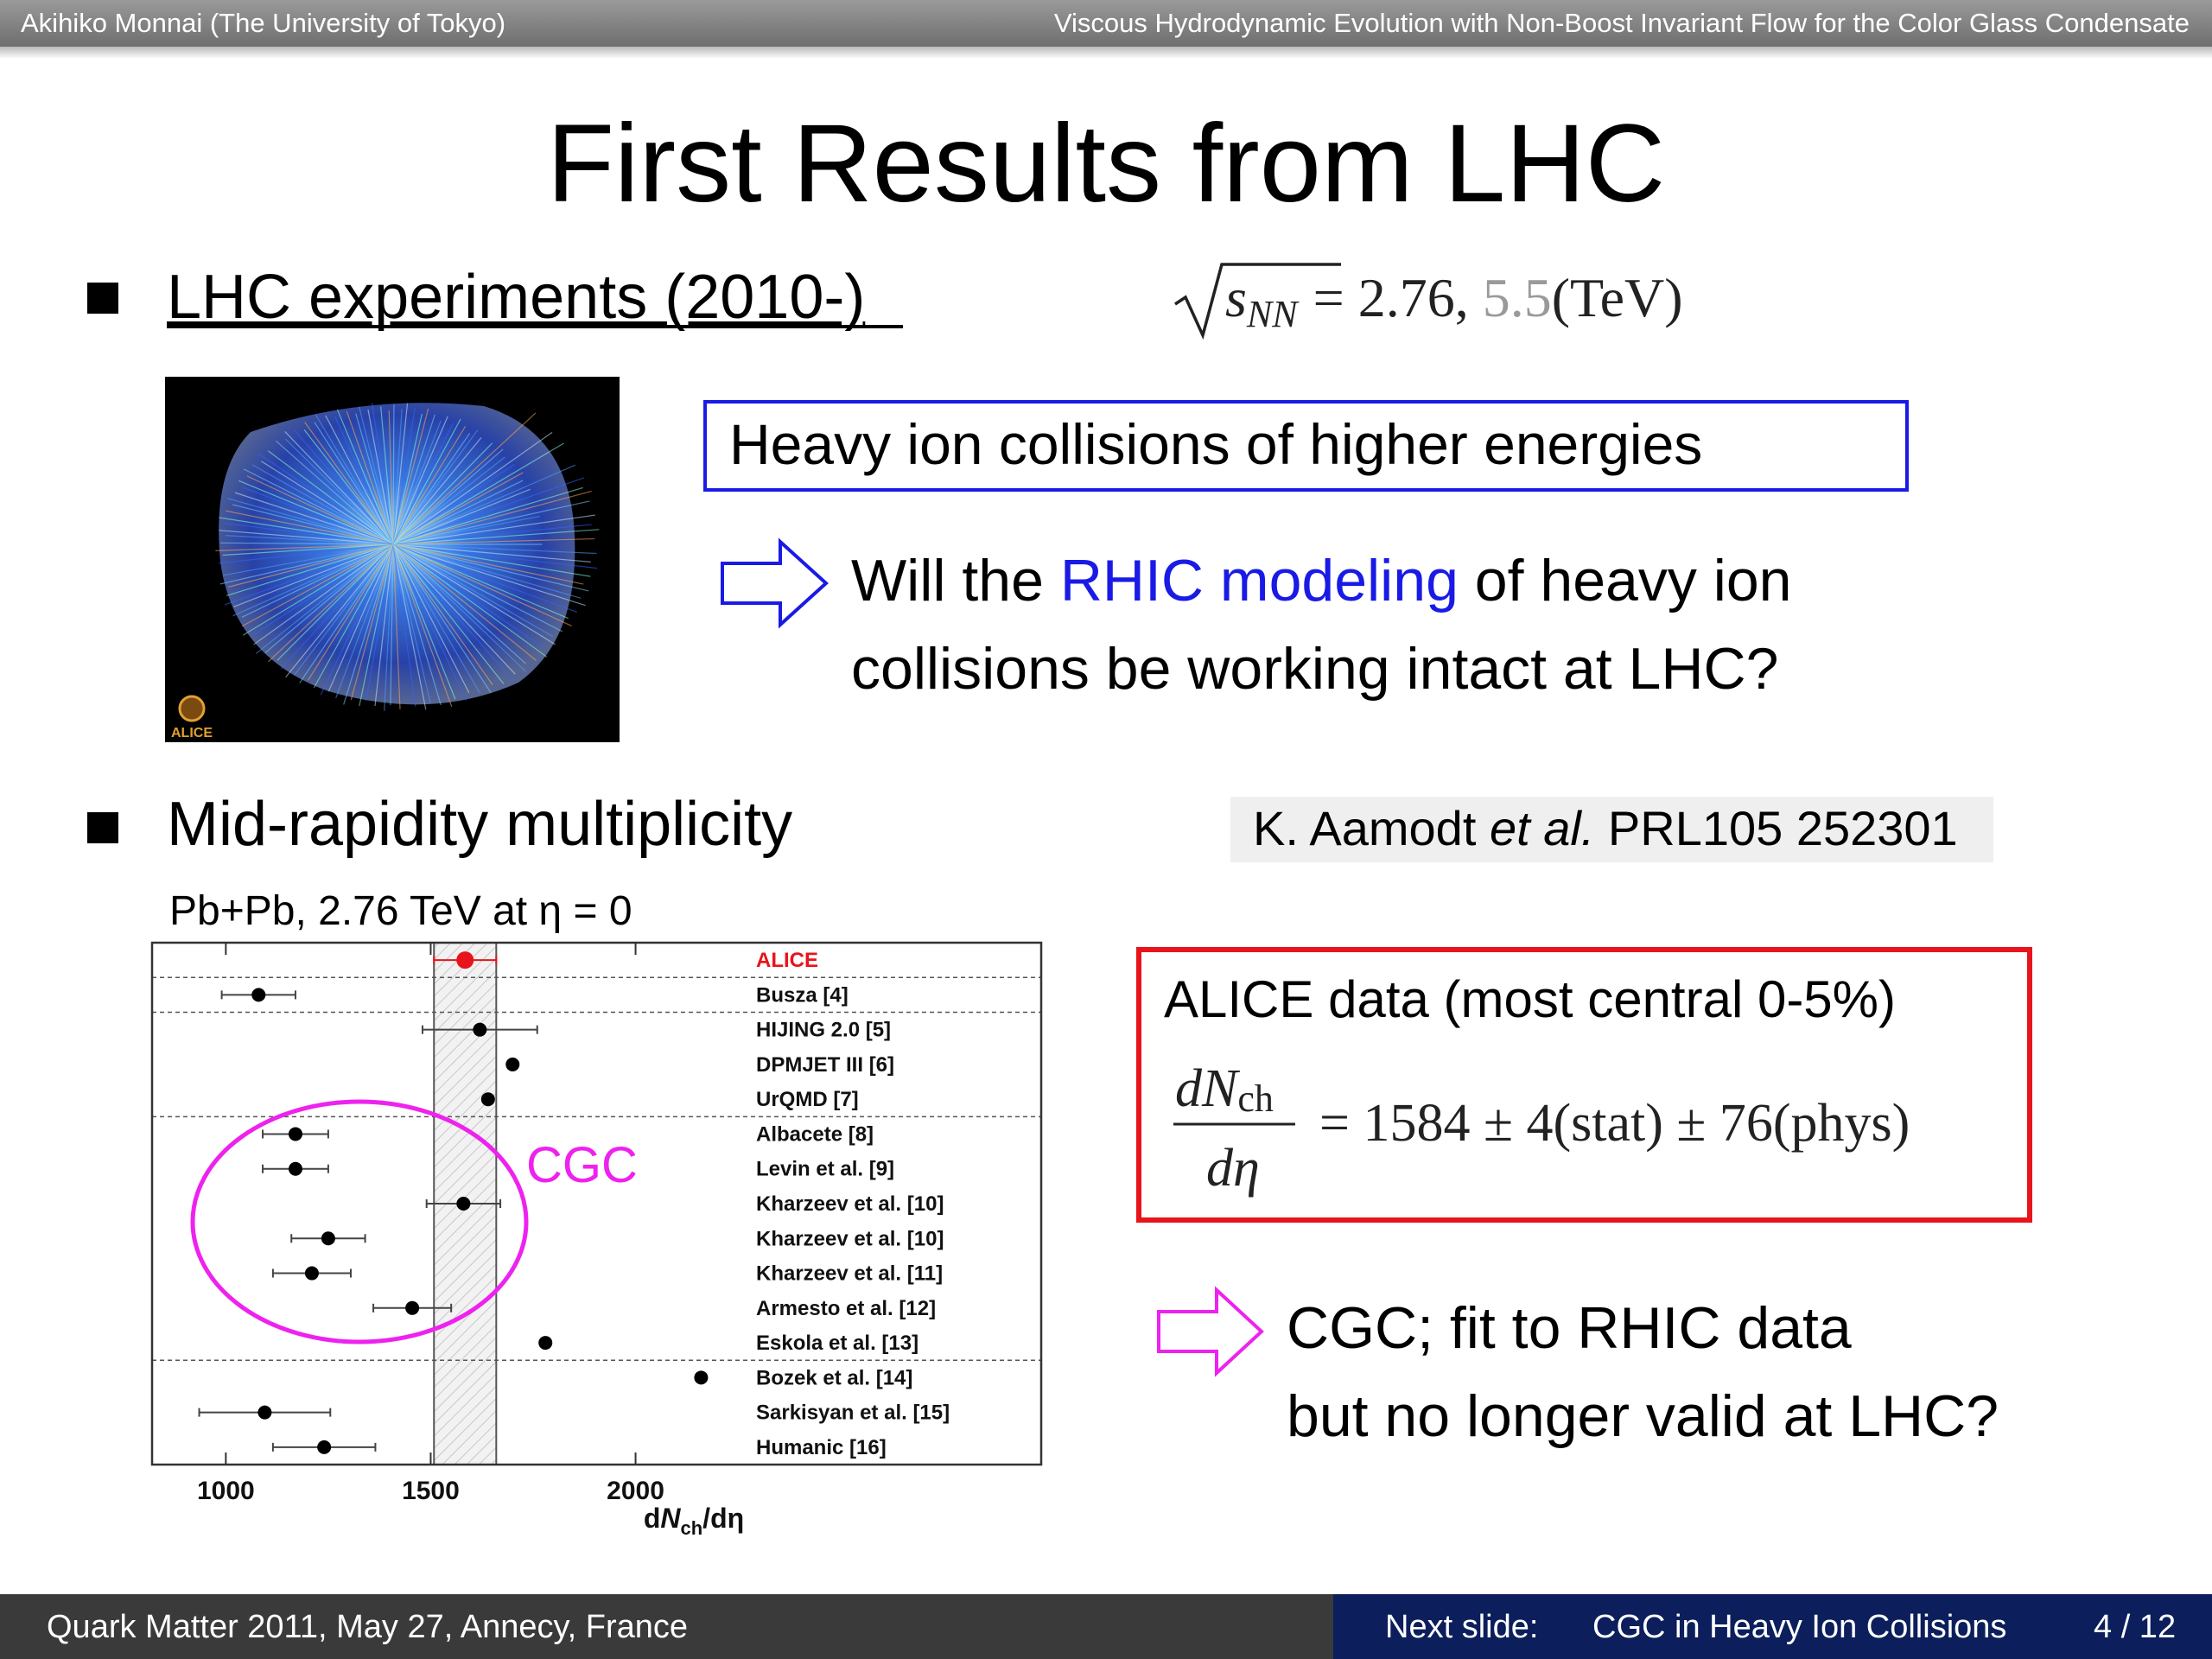  What do you see at coordinates (1236, 297) in the screenshot?
I see `formula-s: s` at bounding box center [1236, 297].